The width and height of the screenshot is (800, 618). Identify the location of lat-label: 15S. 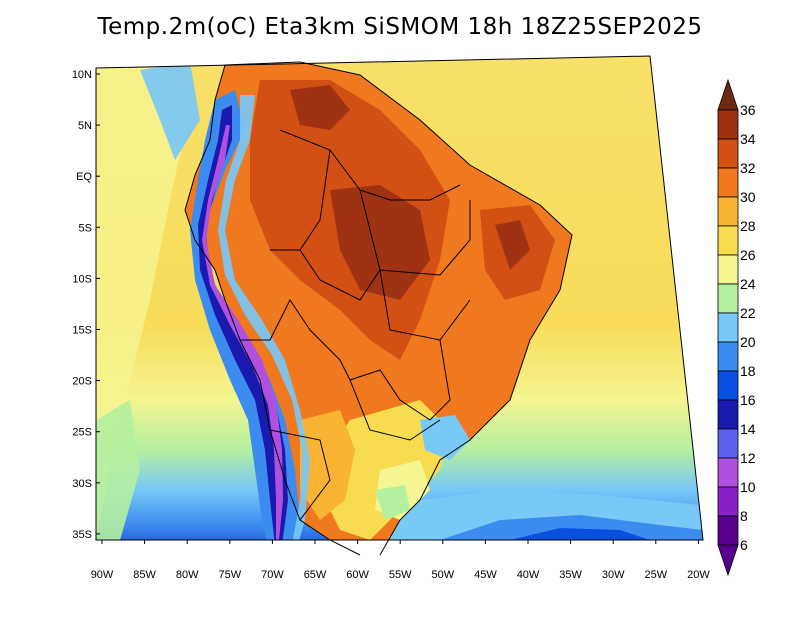
(82, 331).